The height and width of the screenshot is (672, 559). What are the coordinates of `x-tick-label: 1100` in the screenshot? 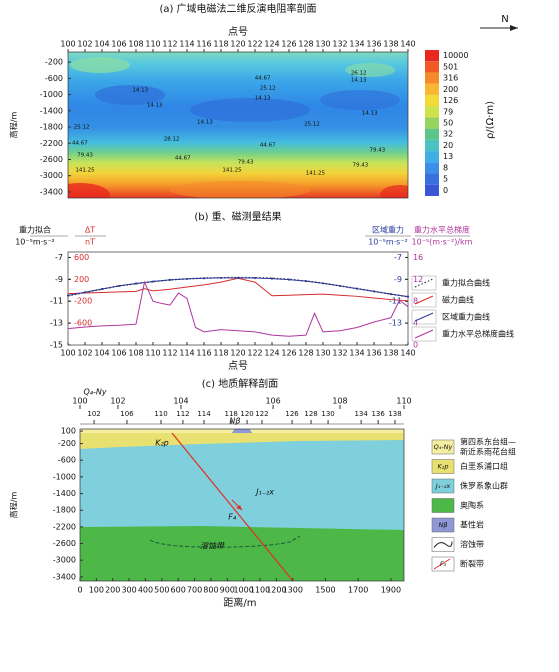 It's located at (260, 590).